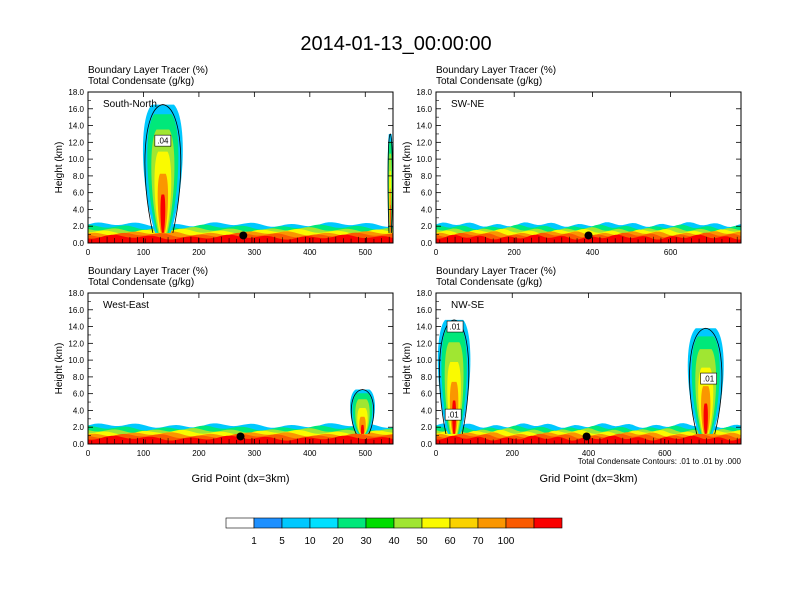 The image size is (792, 612). Describe the element at coordinates (79, 394) in the screenshot. I see `y-tick-label: 6.0` at that location.